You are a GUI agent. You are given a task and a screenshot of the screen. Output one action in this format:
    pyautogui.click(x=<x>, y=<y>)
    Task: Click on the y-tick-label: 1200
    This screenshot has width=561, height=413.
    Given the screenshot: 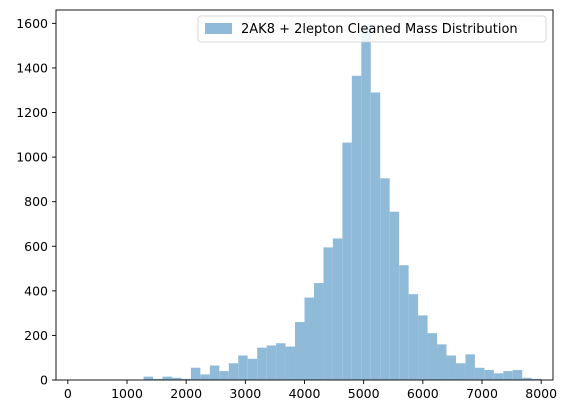 What is the action you would take?
    pyautogui.click(x=32, y=112)
    